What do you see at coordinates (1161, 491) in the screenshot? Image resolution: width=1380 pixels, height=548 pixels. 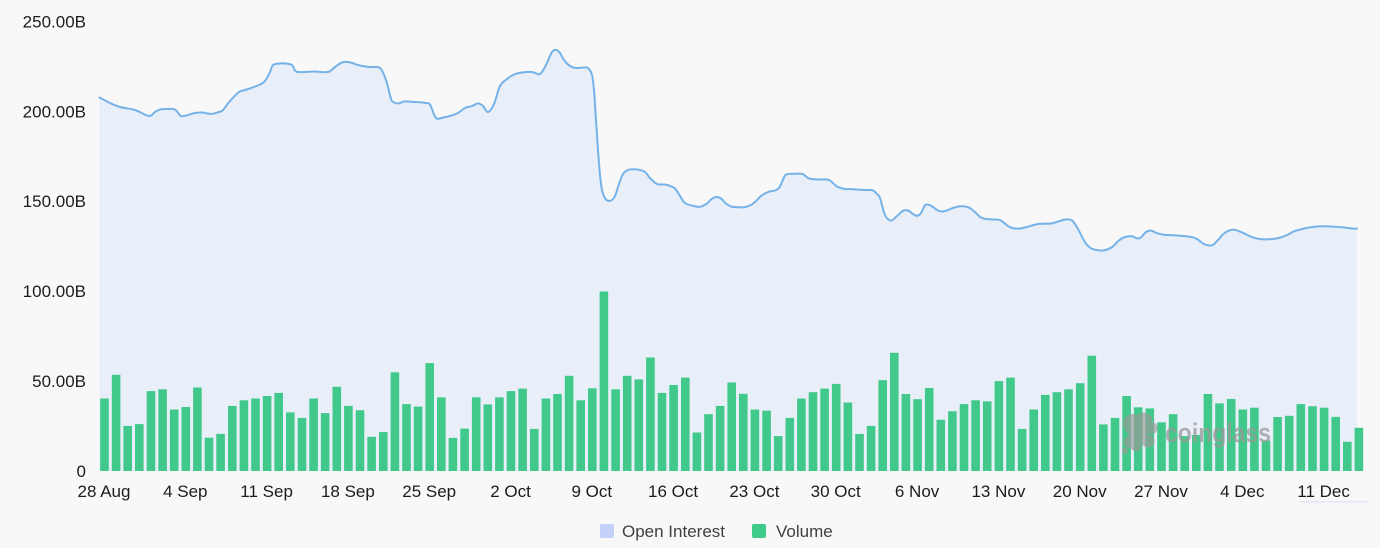 I see `svg-text: 27 Nov` at bounding box center [1161, 491].